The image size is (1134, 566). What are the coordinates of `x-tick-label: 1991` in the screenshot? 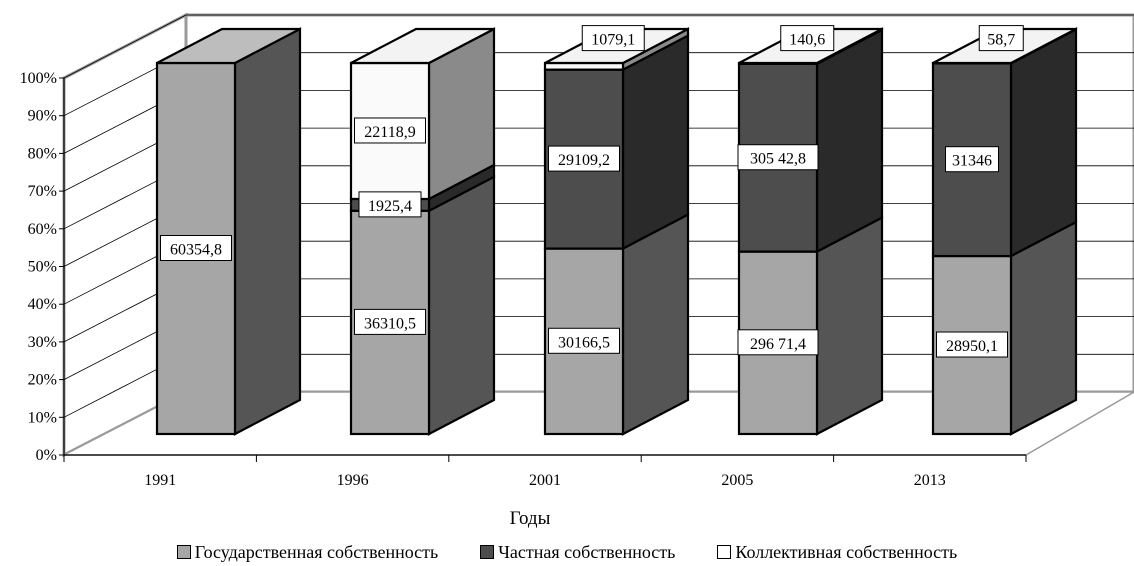 It's located at (160, 480).